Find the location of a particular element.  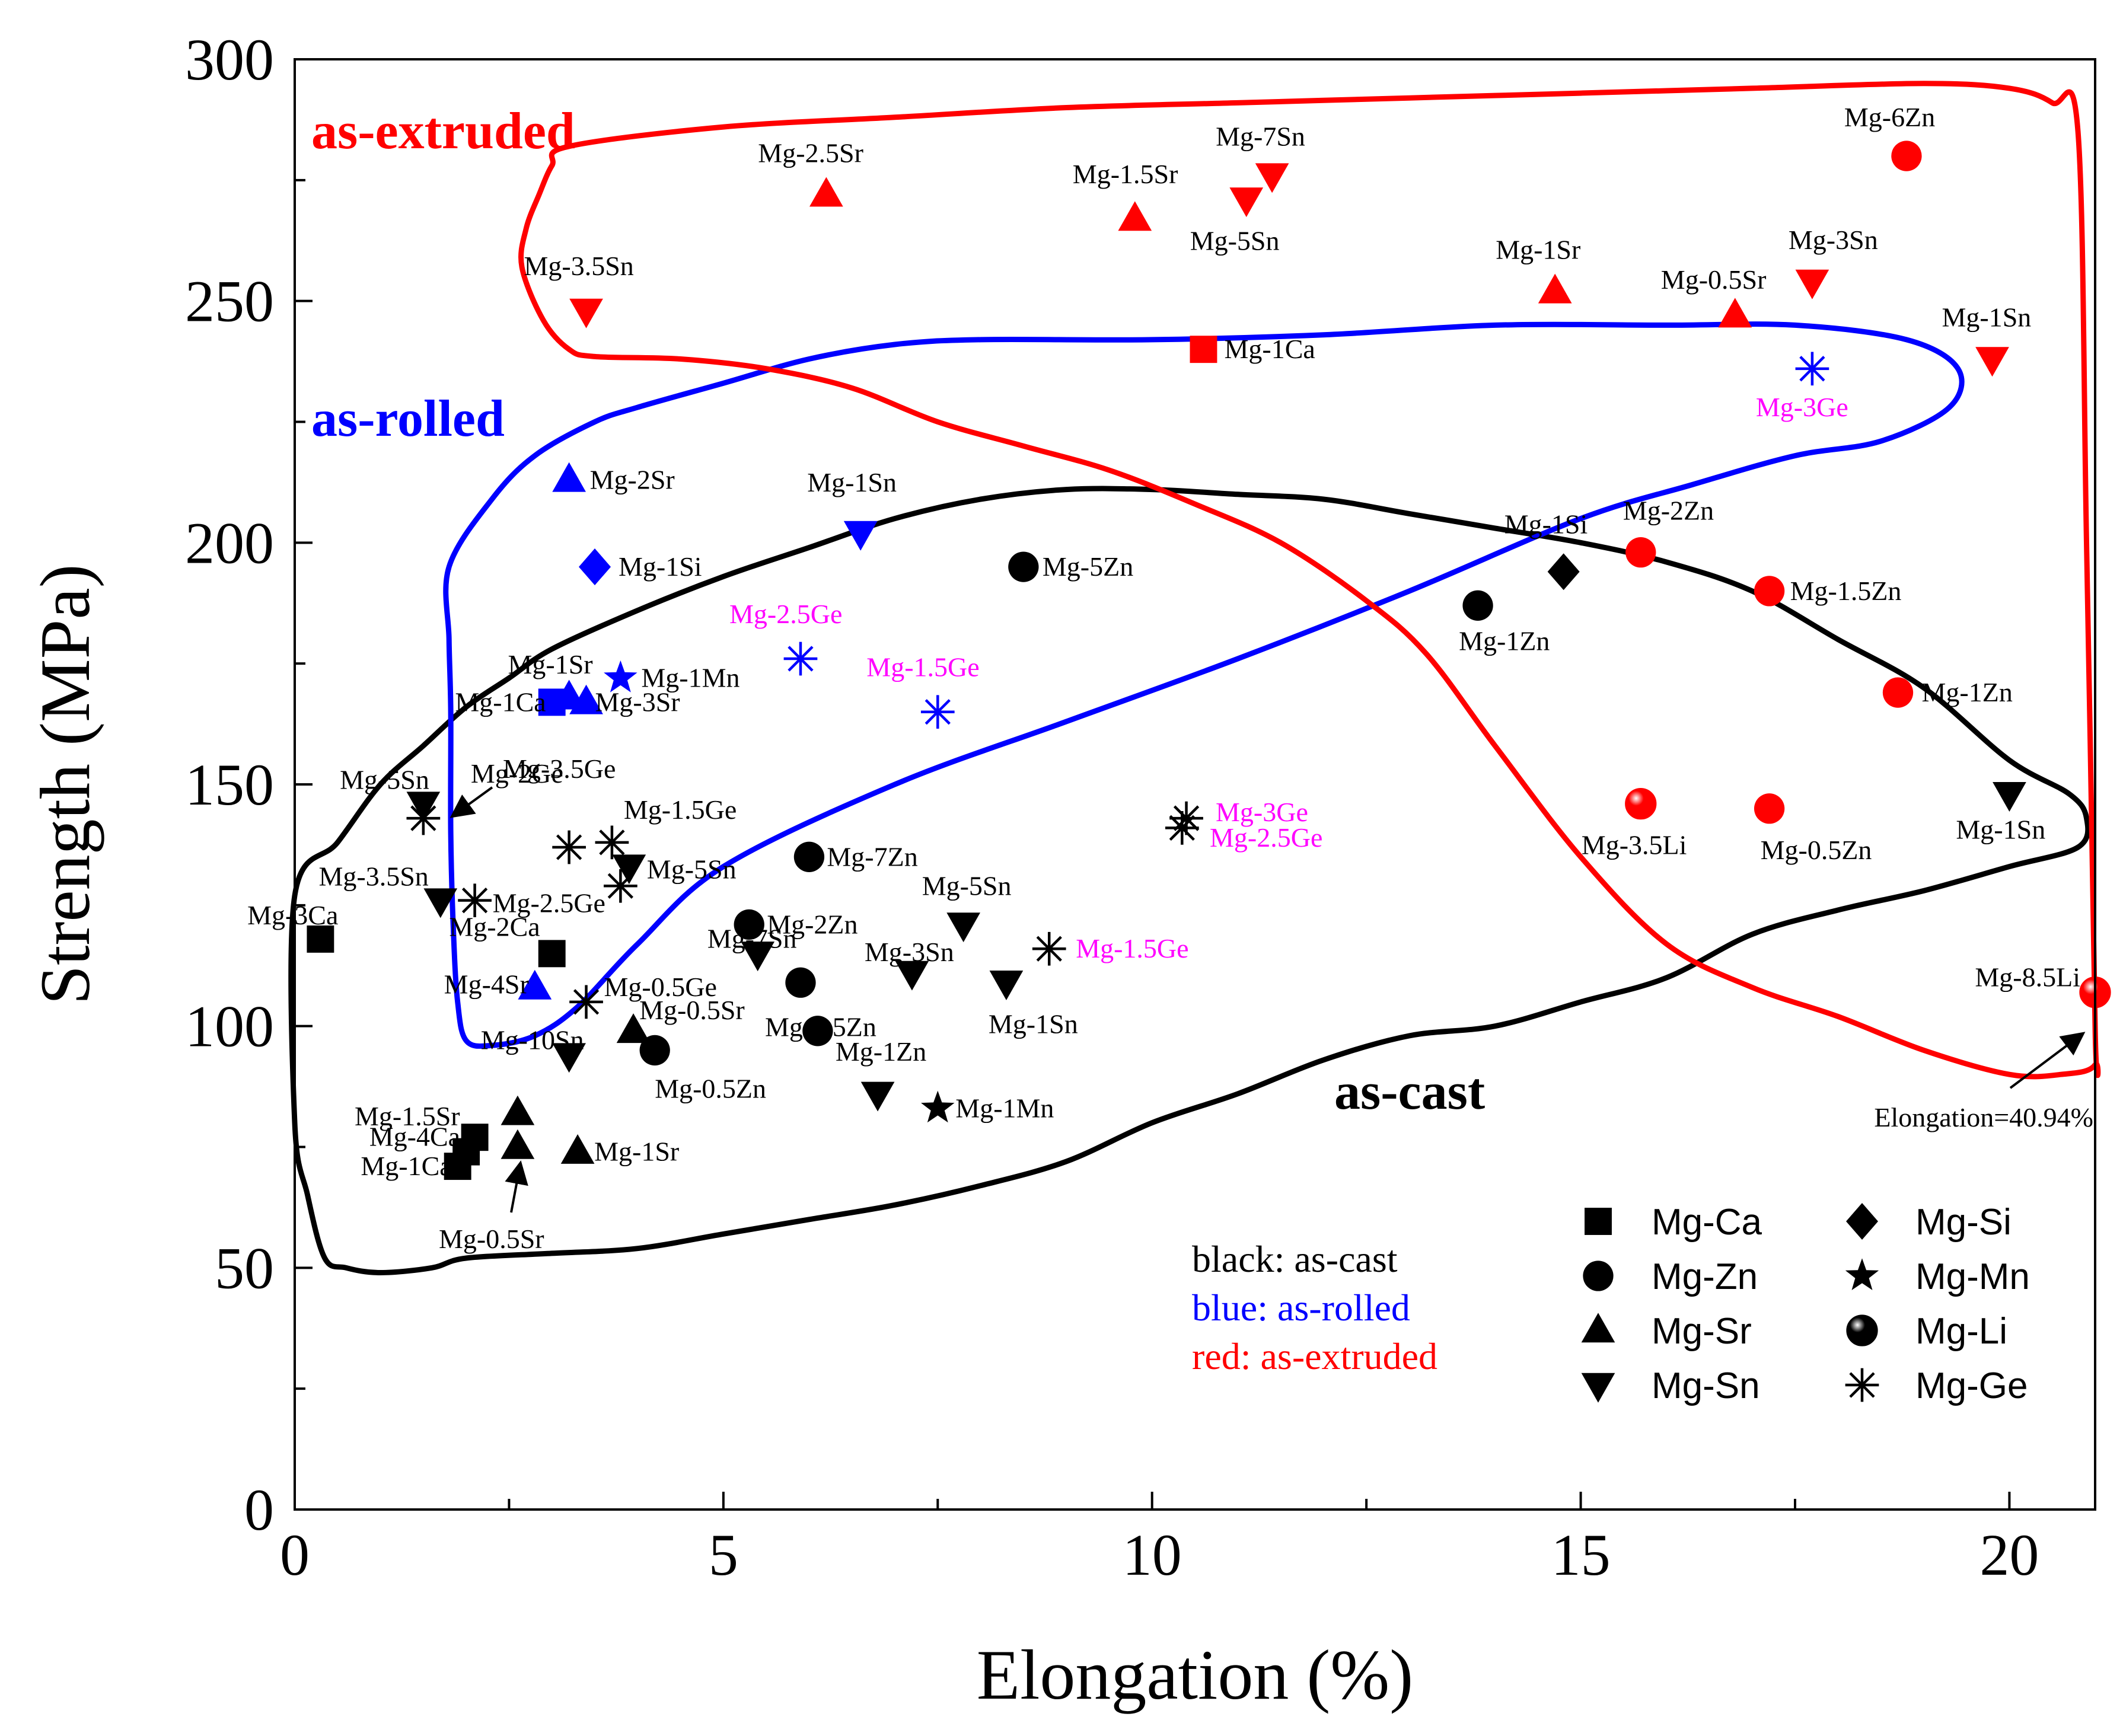

mg-0.5sr-arrow is located at coordinates (516, 1186).